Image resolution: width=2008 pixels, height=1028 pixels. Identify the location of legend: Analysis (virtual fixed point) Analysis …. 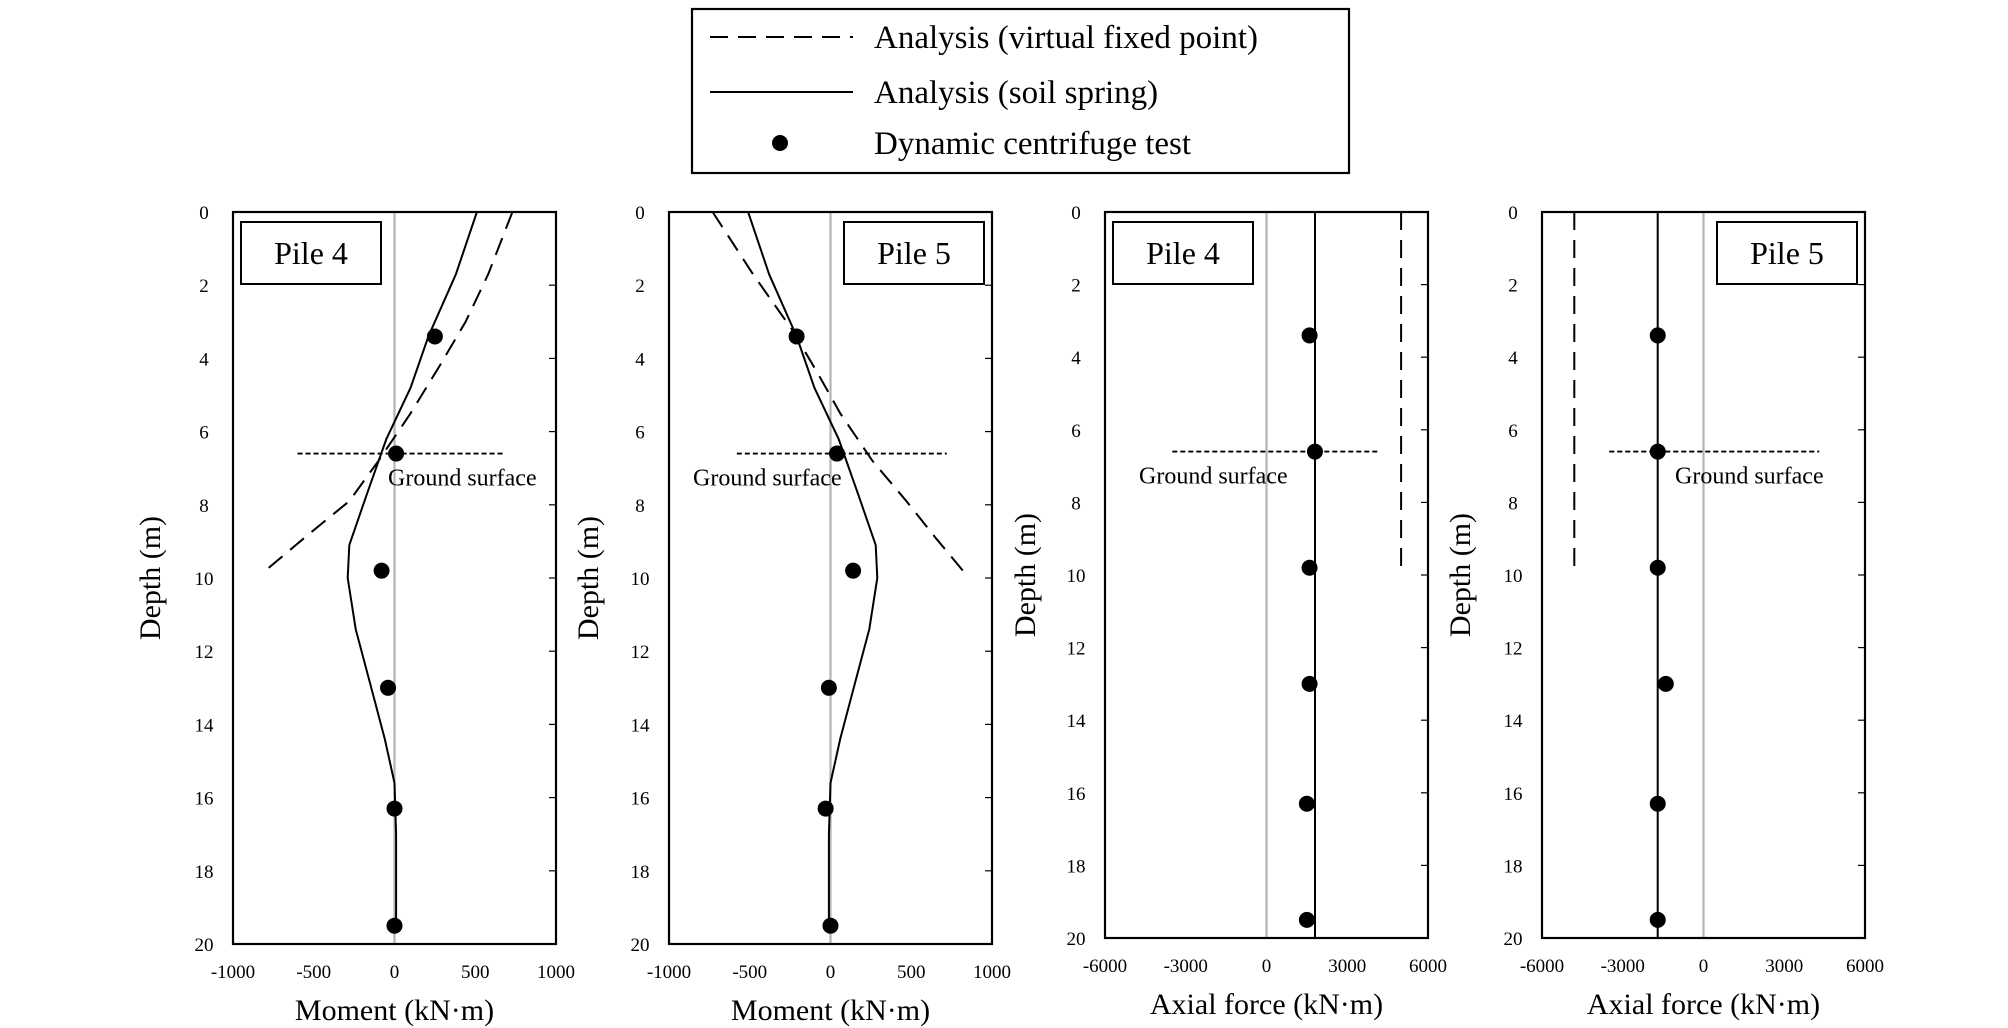
(1020, 91).